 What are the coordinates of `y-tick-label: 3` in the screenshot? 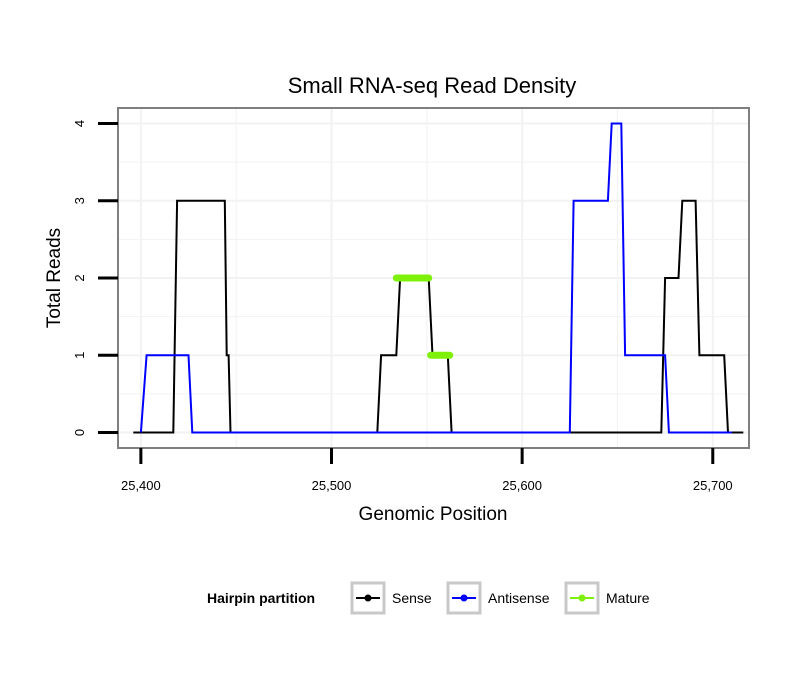 It's located at (79, 200).